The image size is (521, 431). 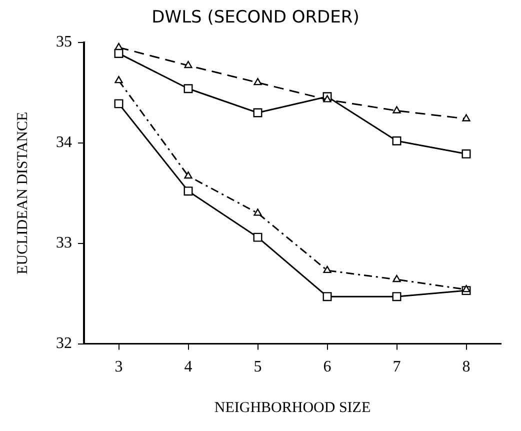 I want to click on x-axis-title: NEIGHBORHOOD SIZE, so click(x=292, y=408).